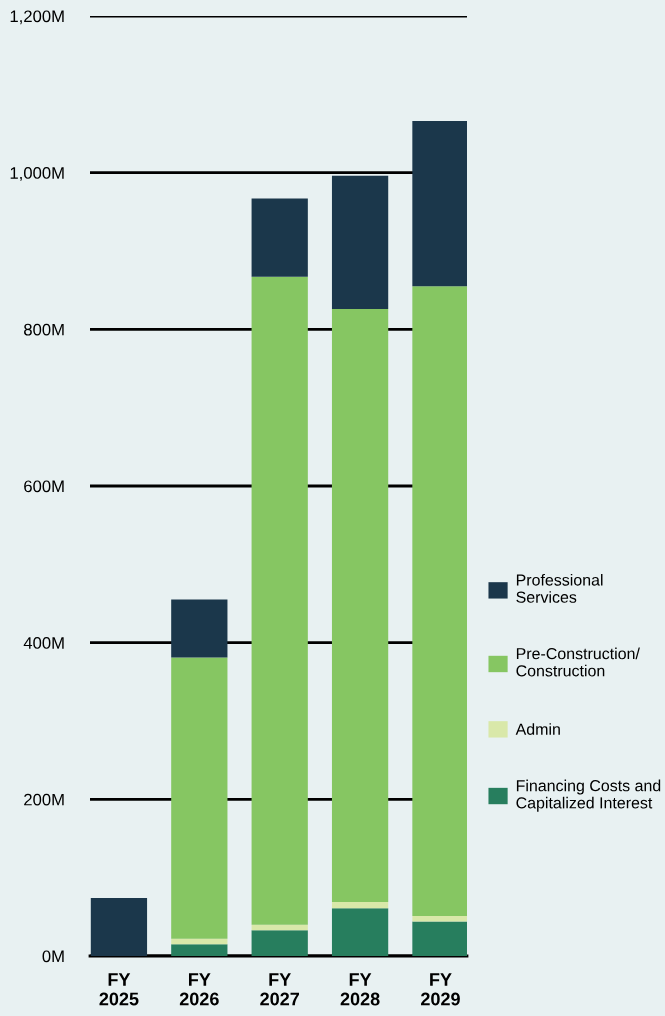 The height and width of the screenshot is (1016, 665). Describe the element at coordinates (578, 662) in the screenshot. I see `legend-label: Pre-Construction/ Construction` at that location.